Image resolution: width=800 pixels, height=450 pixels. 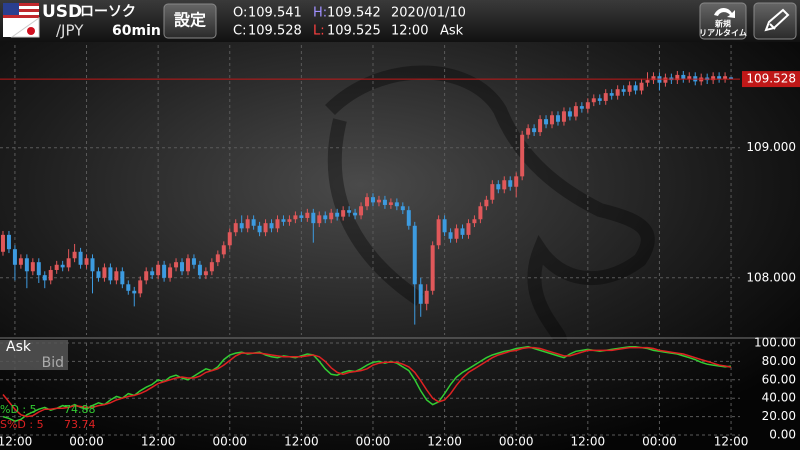 I want to click on y-tick-label: 80.00, so click(x=779, y=361).